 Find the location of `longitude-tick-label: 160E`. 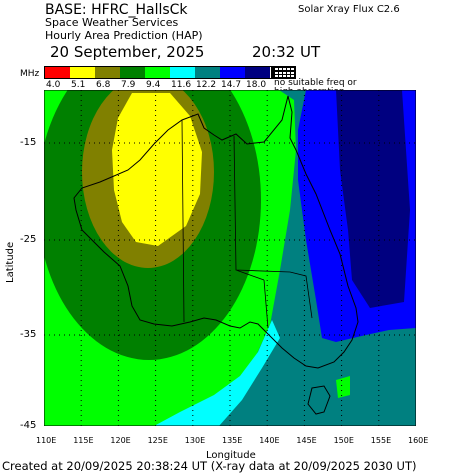

longitude-tick-label: 160E is located at coordinates (418, 440).